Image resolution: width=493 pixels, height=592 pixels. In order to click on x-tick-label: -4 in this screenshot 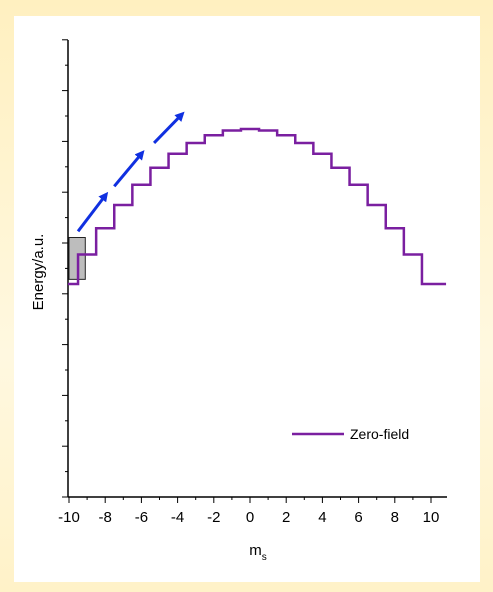, I will do `click(177, 517)`.